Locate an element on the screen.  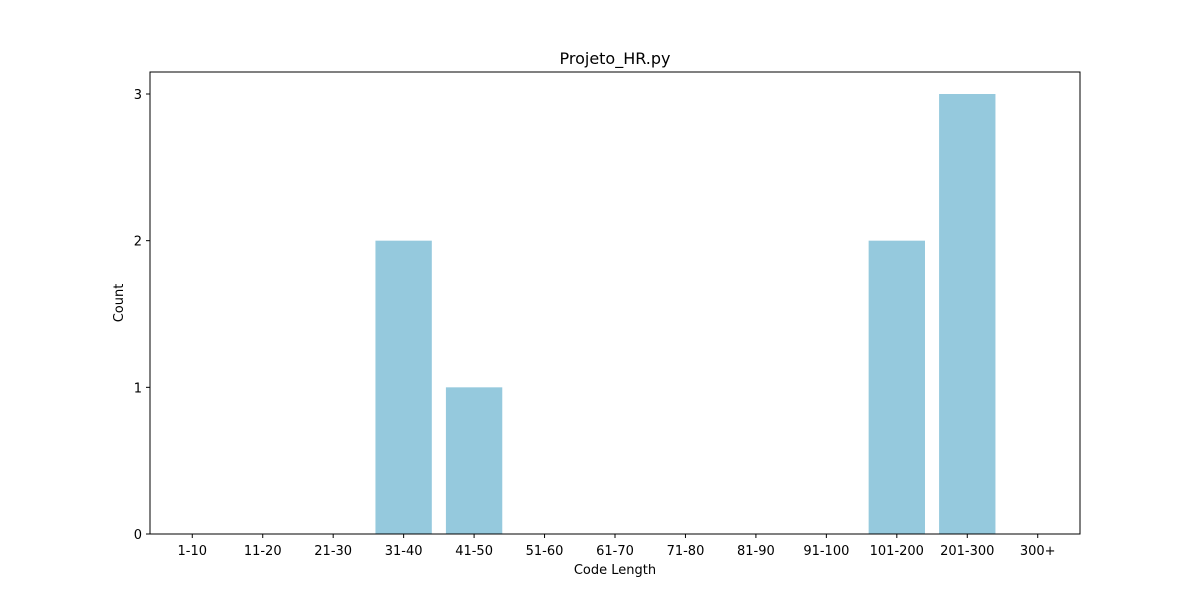
y-axis-label: Count is located at coordinates (119, 303).